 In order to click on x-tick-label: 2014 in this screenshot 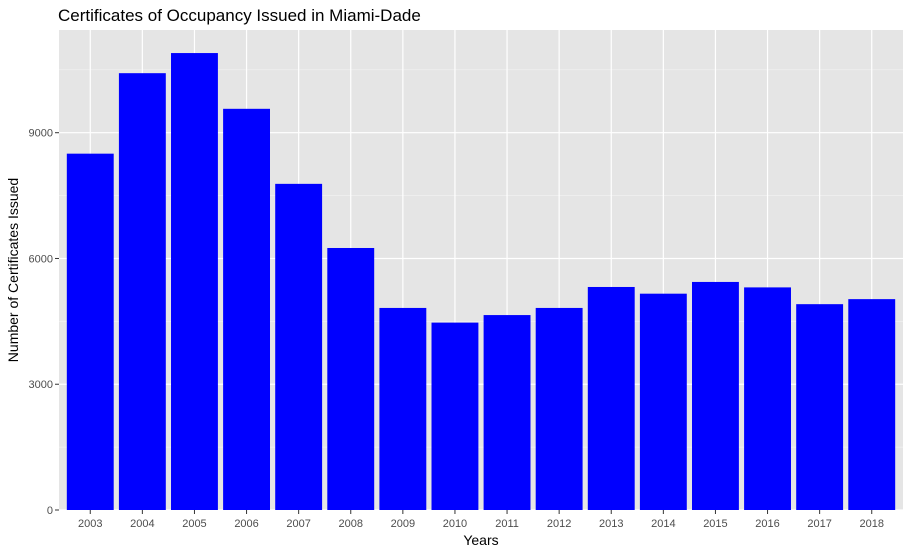, I will do `click(663, 524)`.